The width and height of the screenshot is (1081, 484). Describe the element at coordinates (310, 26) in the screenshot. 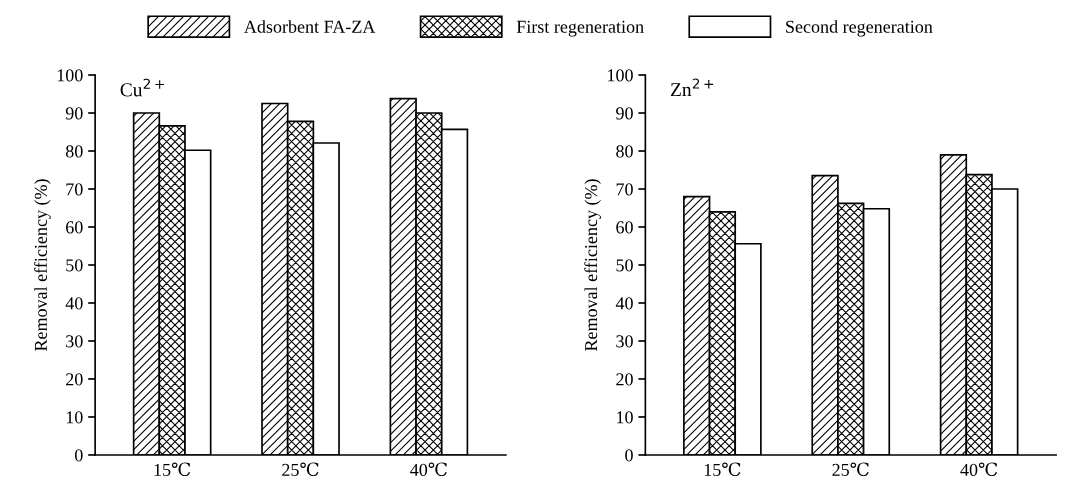

I see `legend-label: Adsorbent FA-ZA` at that location.